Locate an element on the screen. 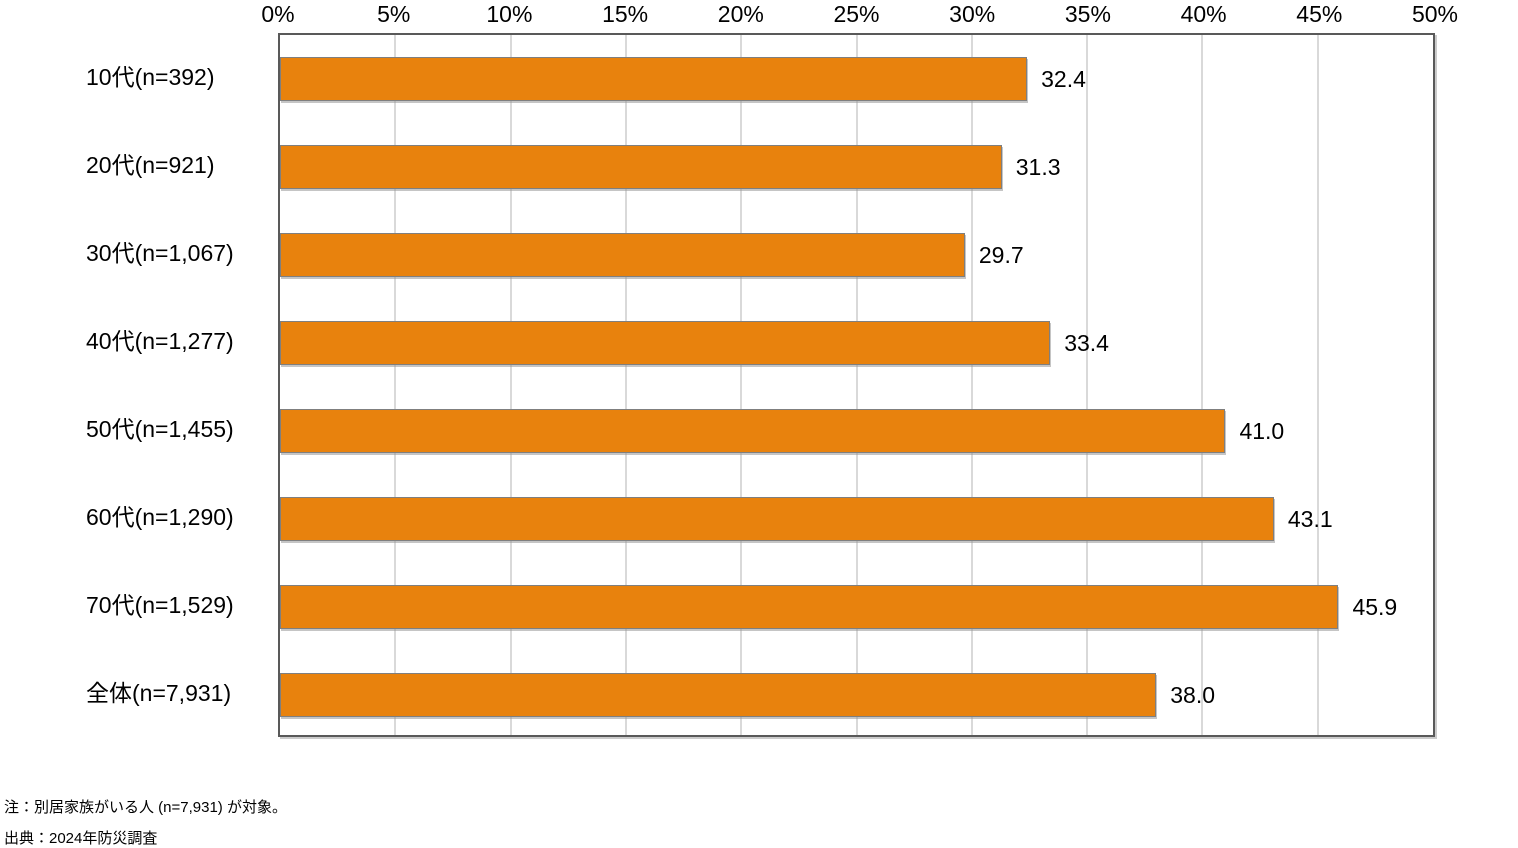  category-label: 10代(n=392) is located at coordinates (150, 77).